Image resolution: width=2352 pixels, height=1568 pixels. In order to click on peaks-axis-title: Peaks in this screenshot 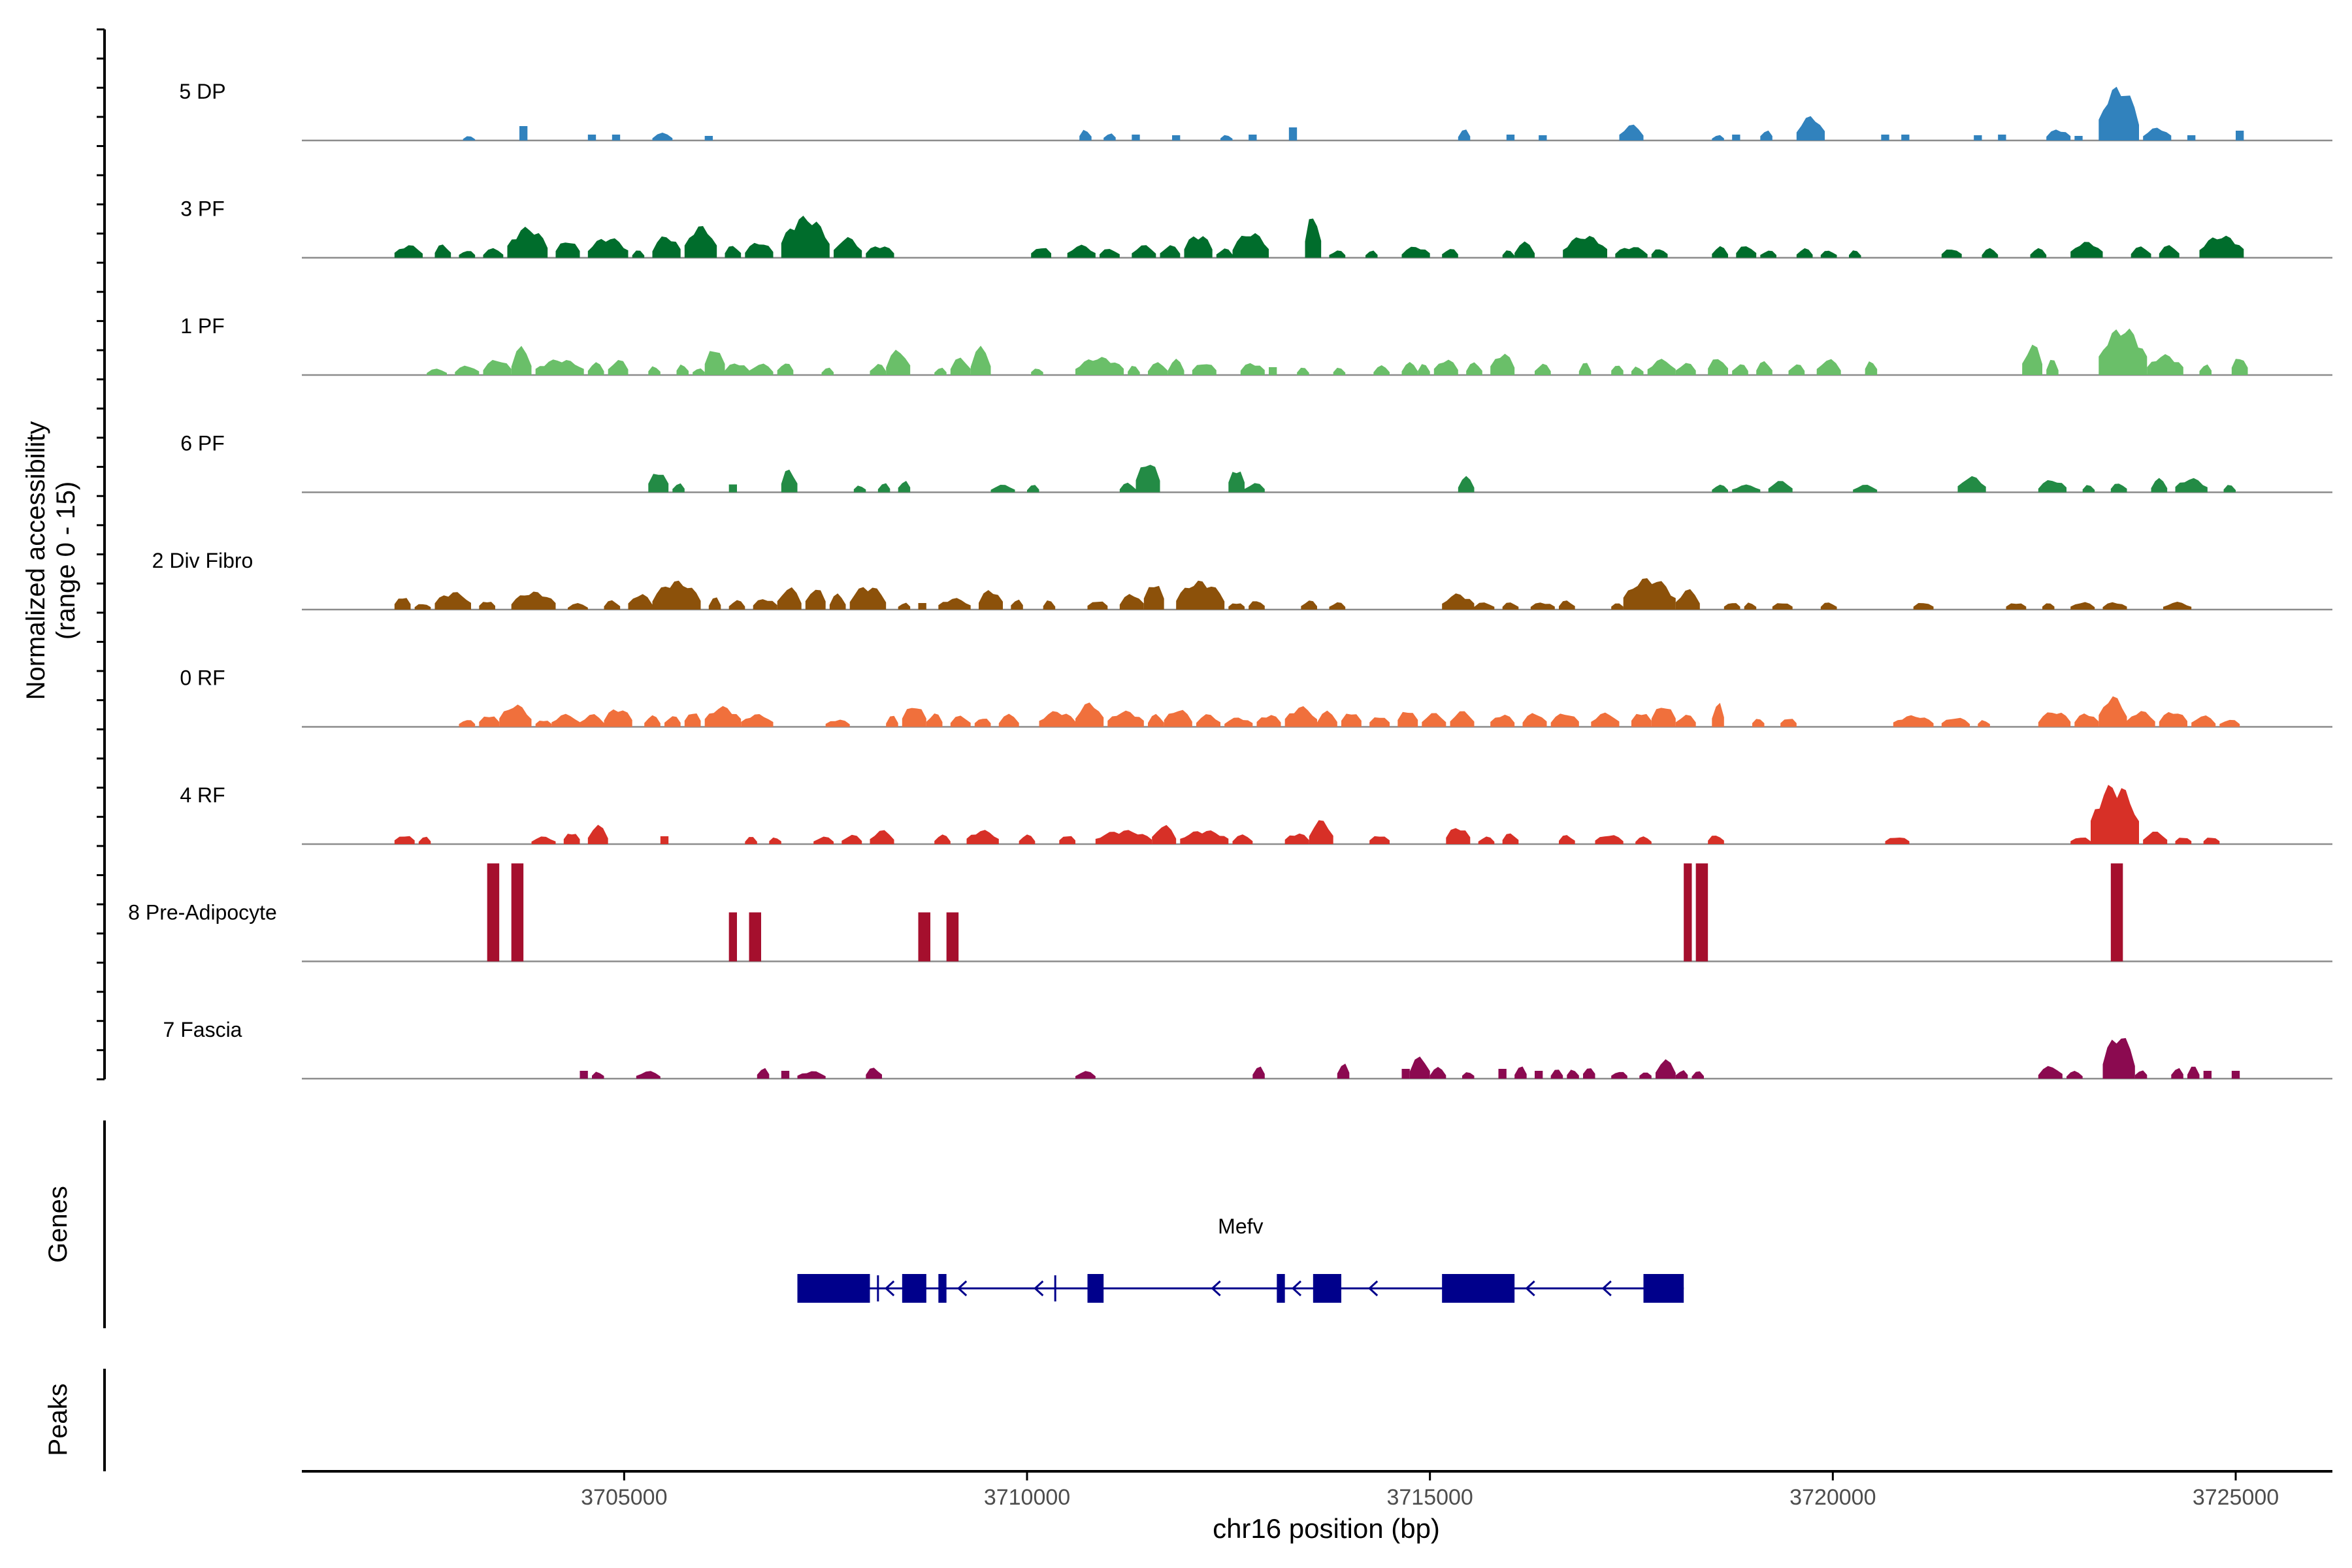, I will do `click(58, 1419)`.